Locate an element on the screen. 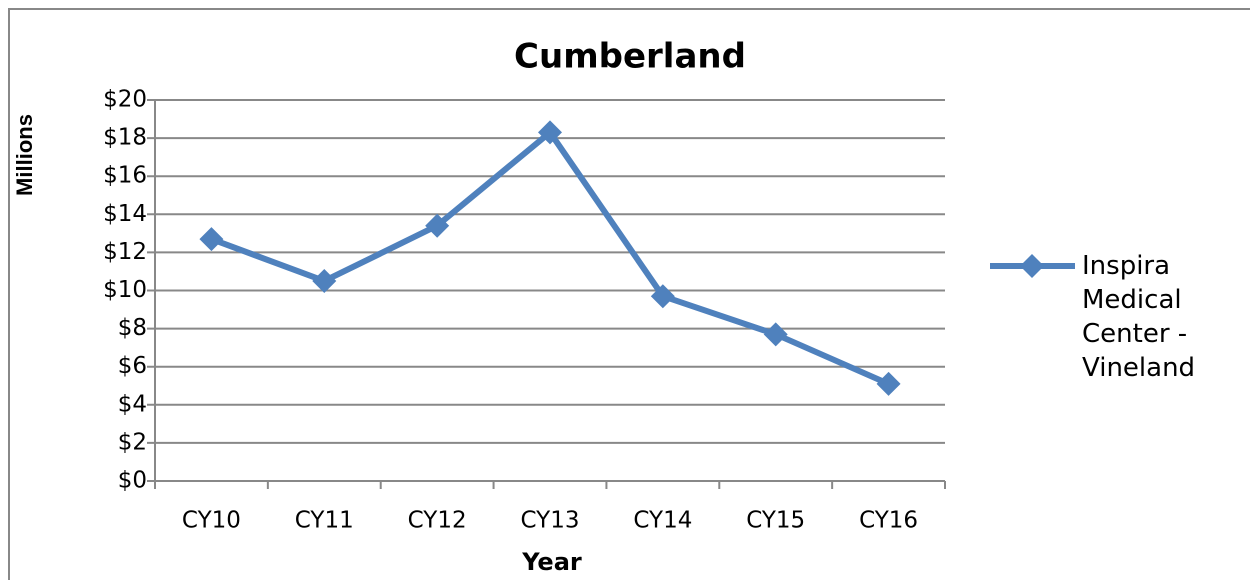 This screenshot has width=1250, height=584. y-tick-label: $18 is located at coordinates (125, 138).